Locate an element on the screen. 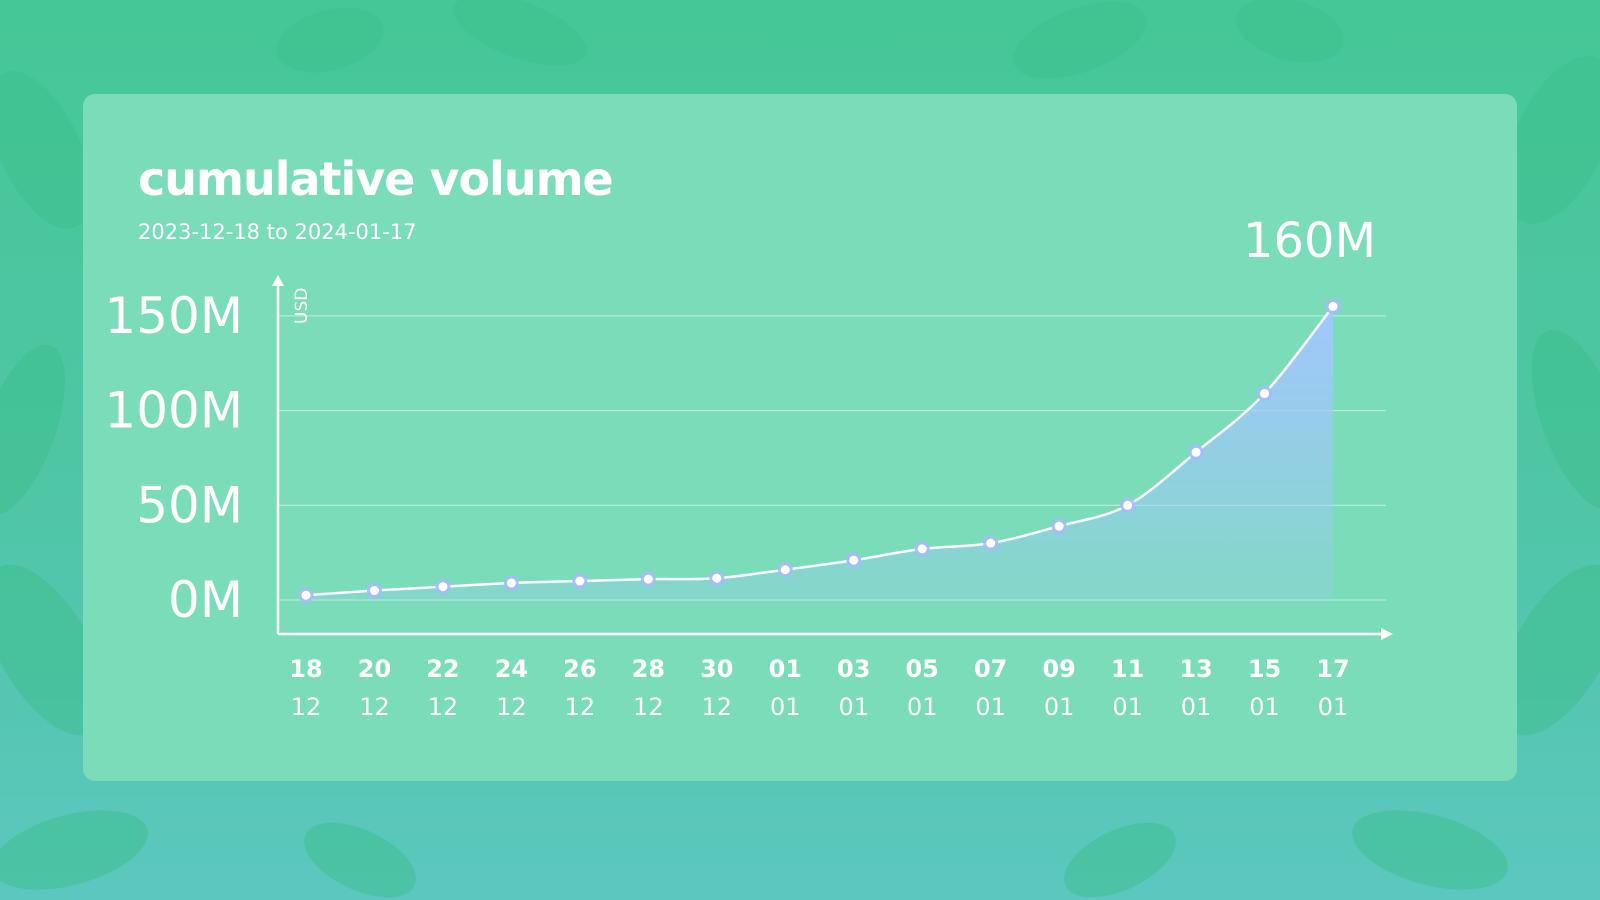 The height and width of the screenshot is (900, 1600). x-tick-day: 22 is located at coordinates (442, 669).